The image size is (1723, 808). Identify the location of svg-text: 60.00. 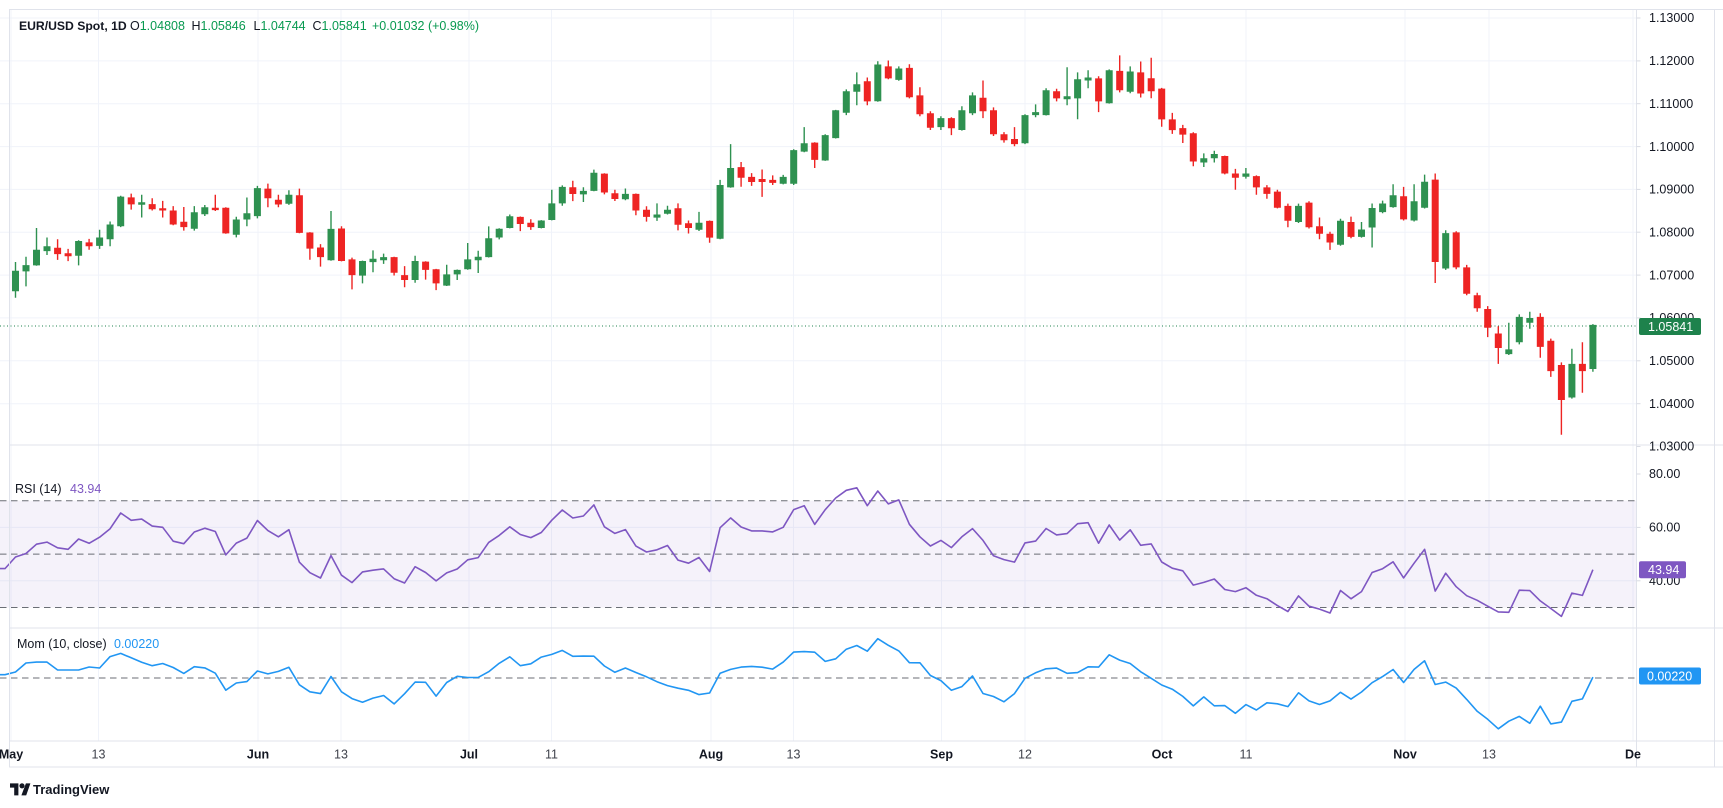
(1664, 528).